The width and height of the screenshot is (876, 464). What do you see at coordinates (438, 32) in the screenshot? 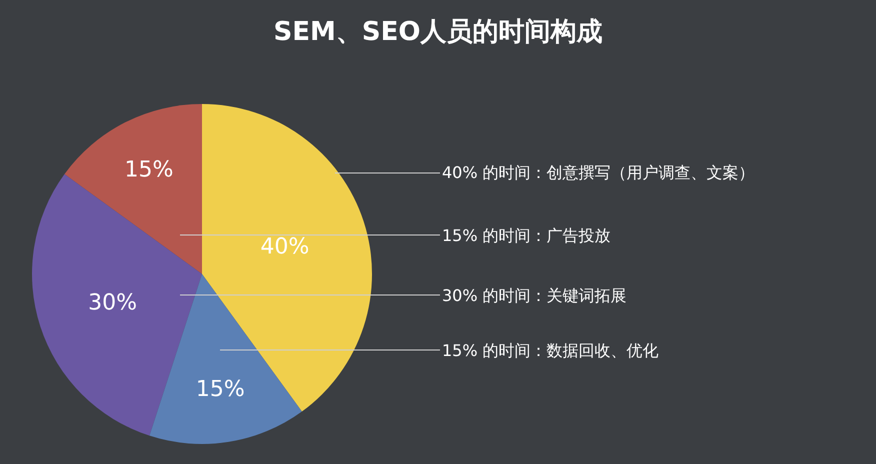
I see `chart-title: SEM、SEO人员的时间构成` at bounding box center [438, 32].